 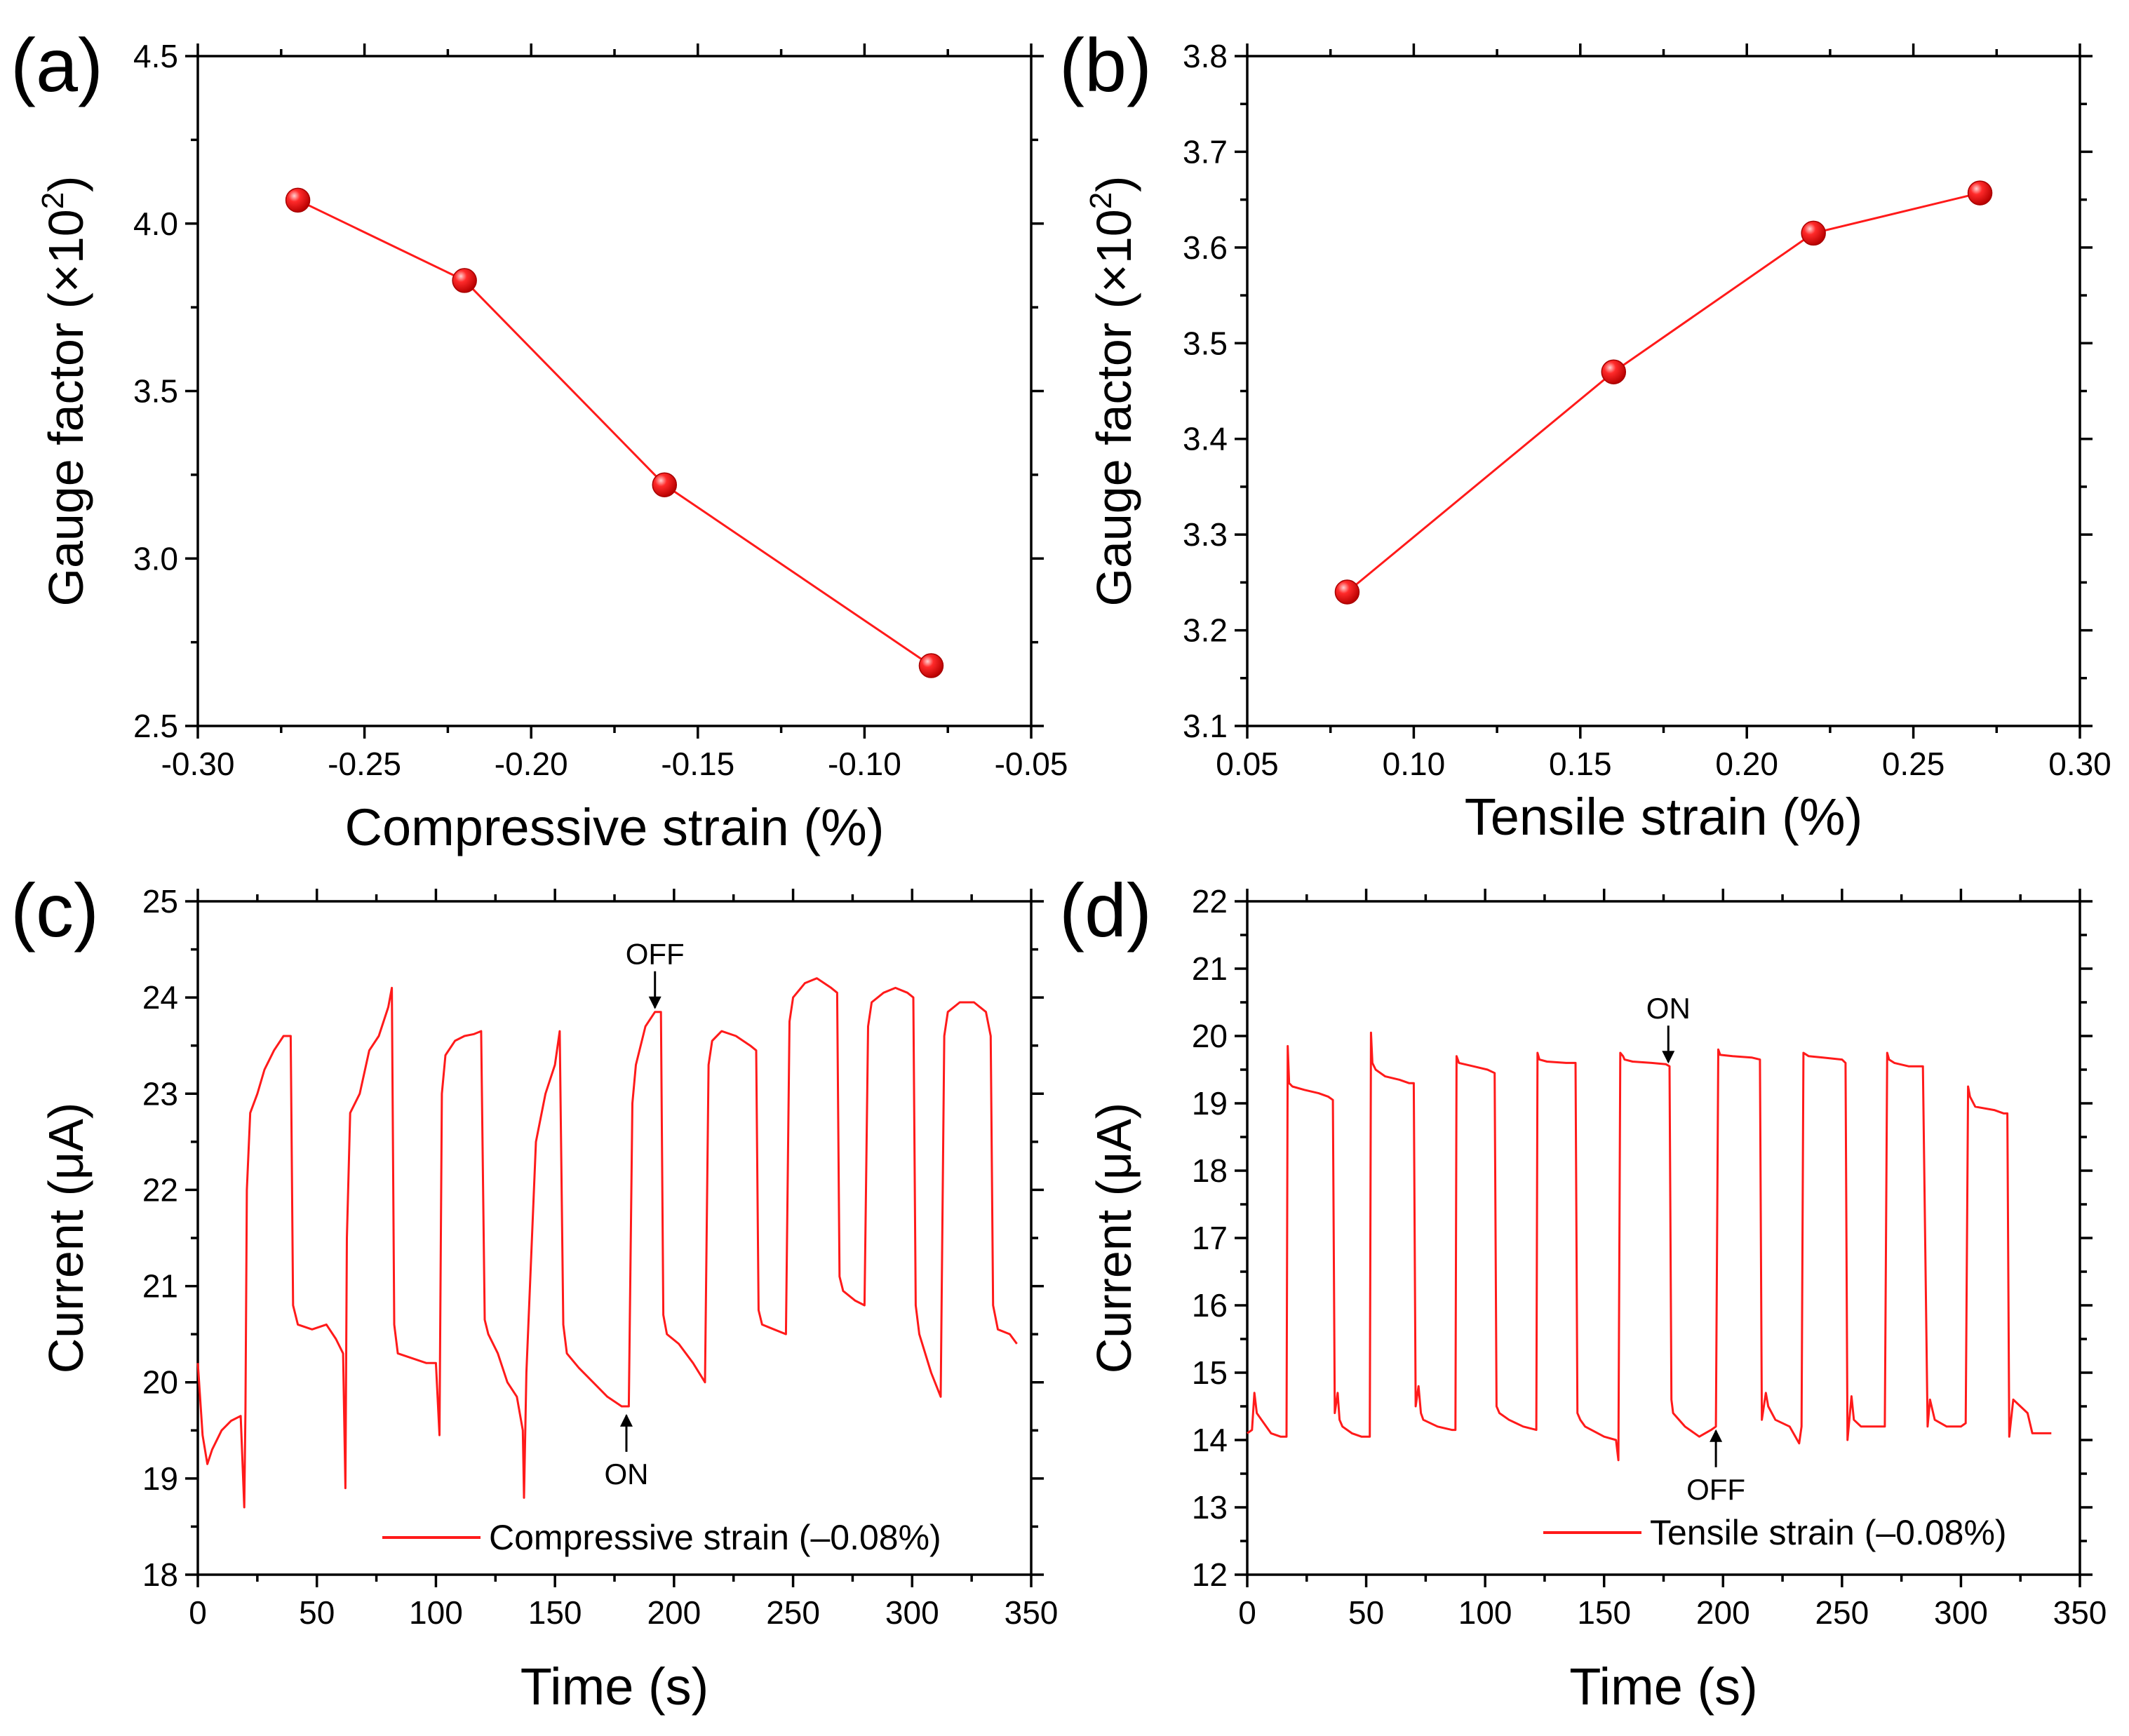 I want to click on y-tick-label: 3.8, so click(x=1205, y=56).